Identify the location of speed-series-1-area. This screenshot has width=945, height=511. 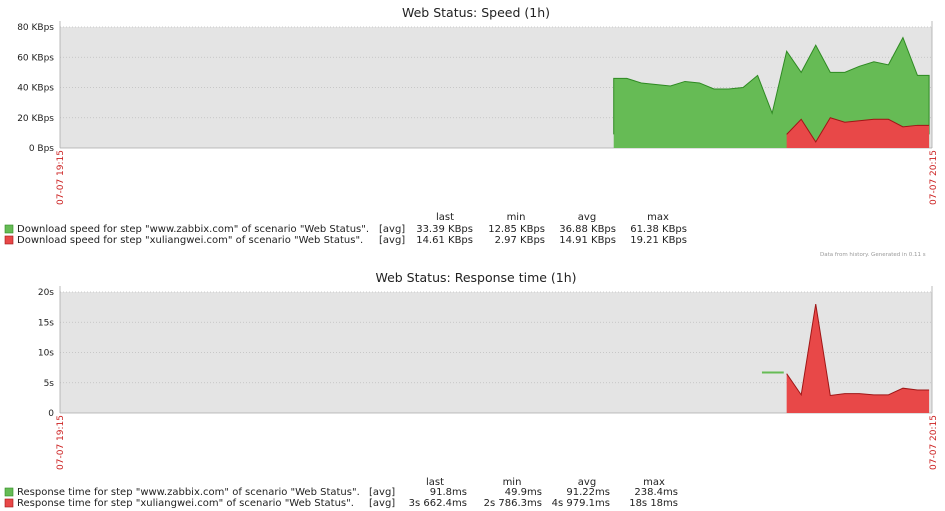
(858, 132).